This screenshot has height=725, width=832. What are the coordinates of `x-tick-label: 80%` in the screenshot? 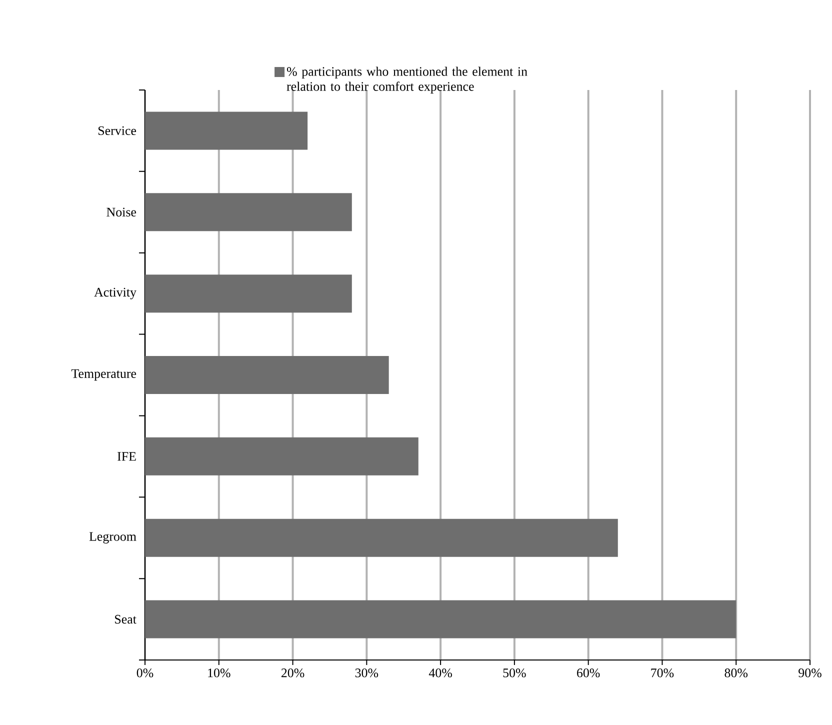 It's located at (736, 673).